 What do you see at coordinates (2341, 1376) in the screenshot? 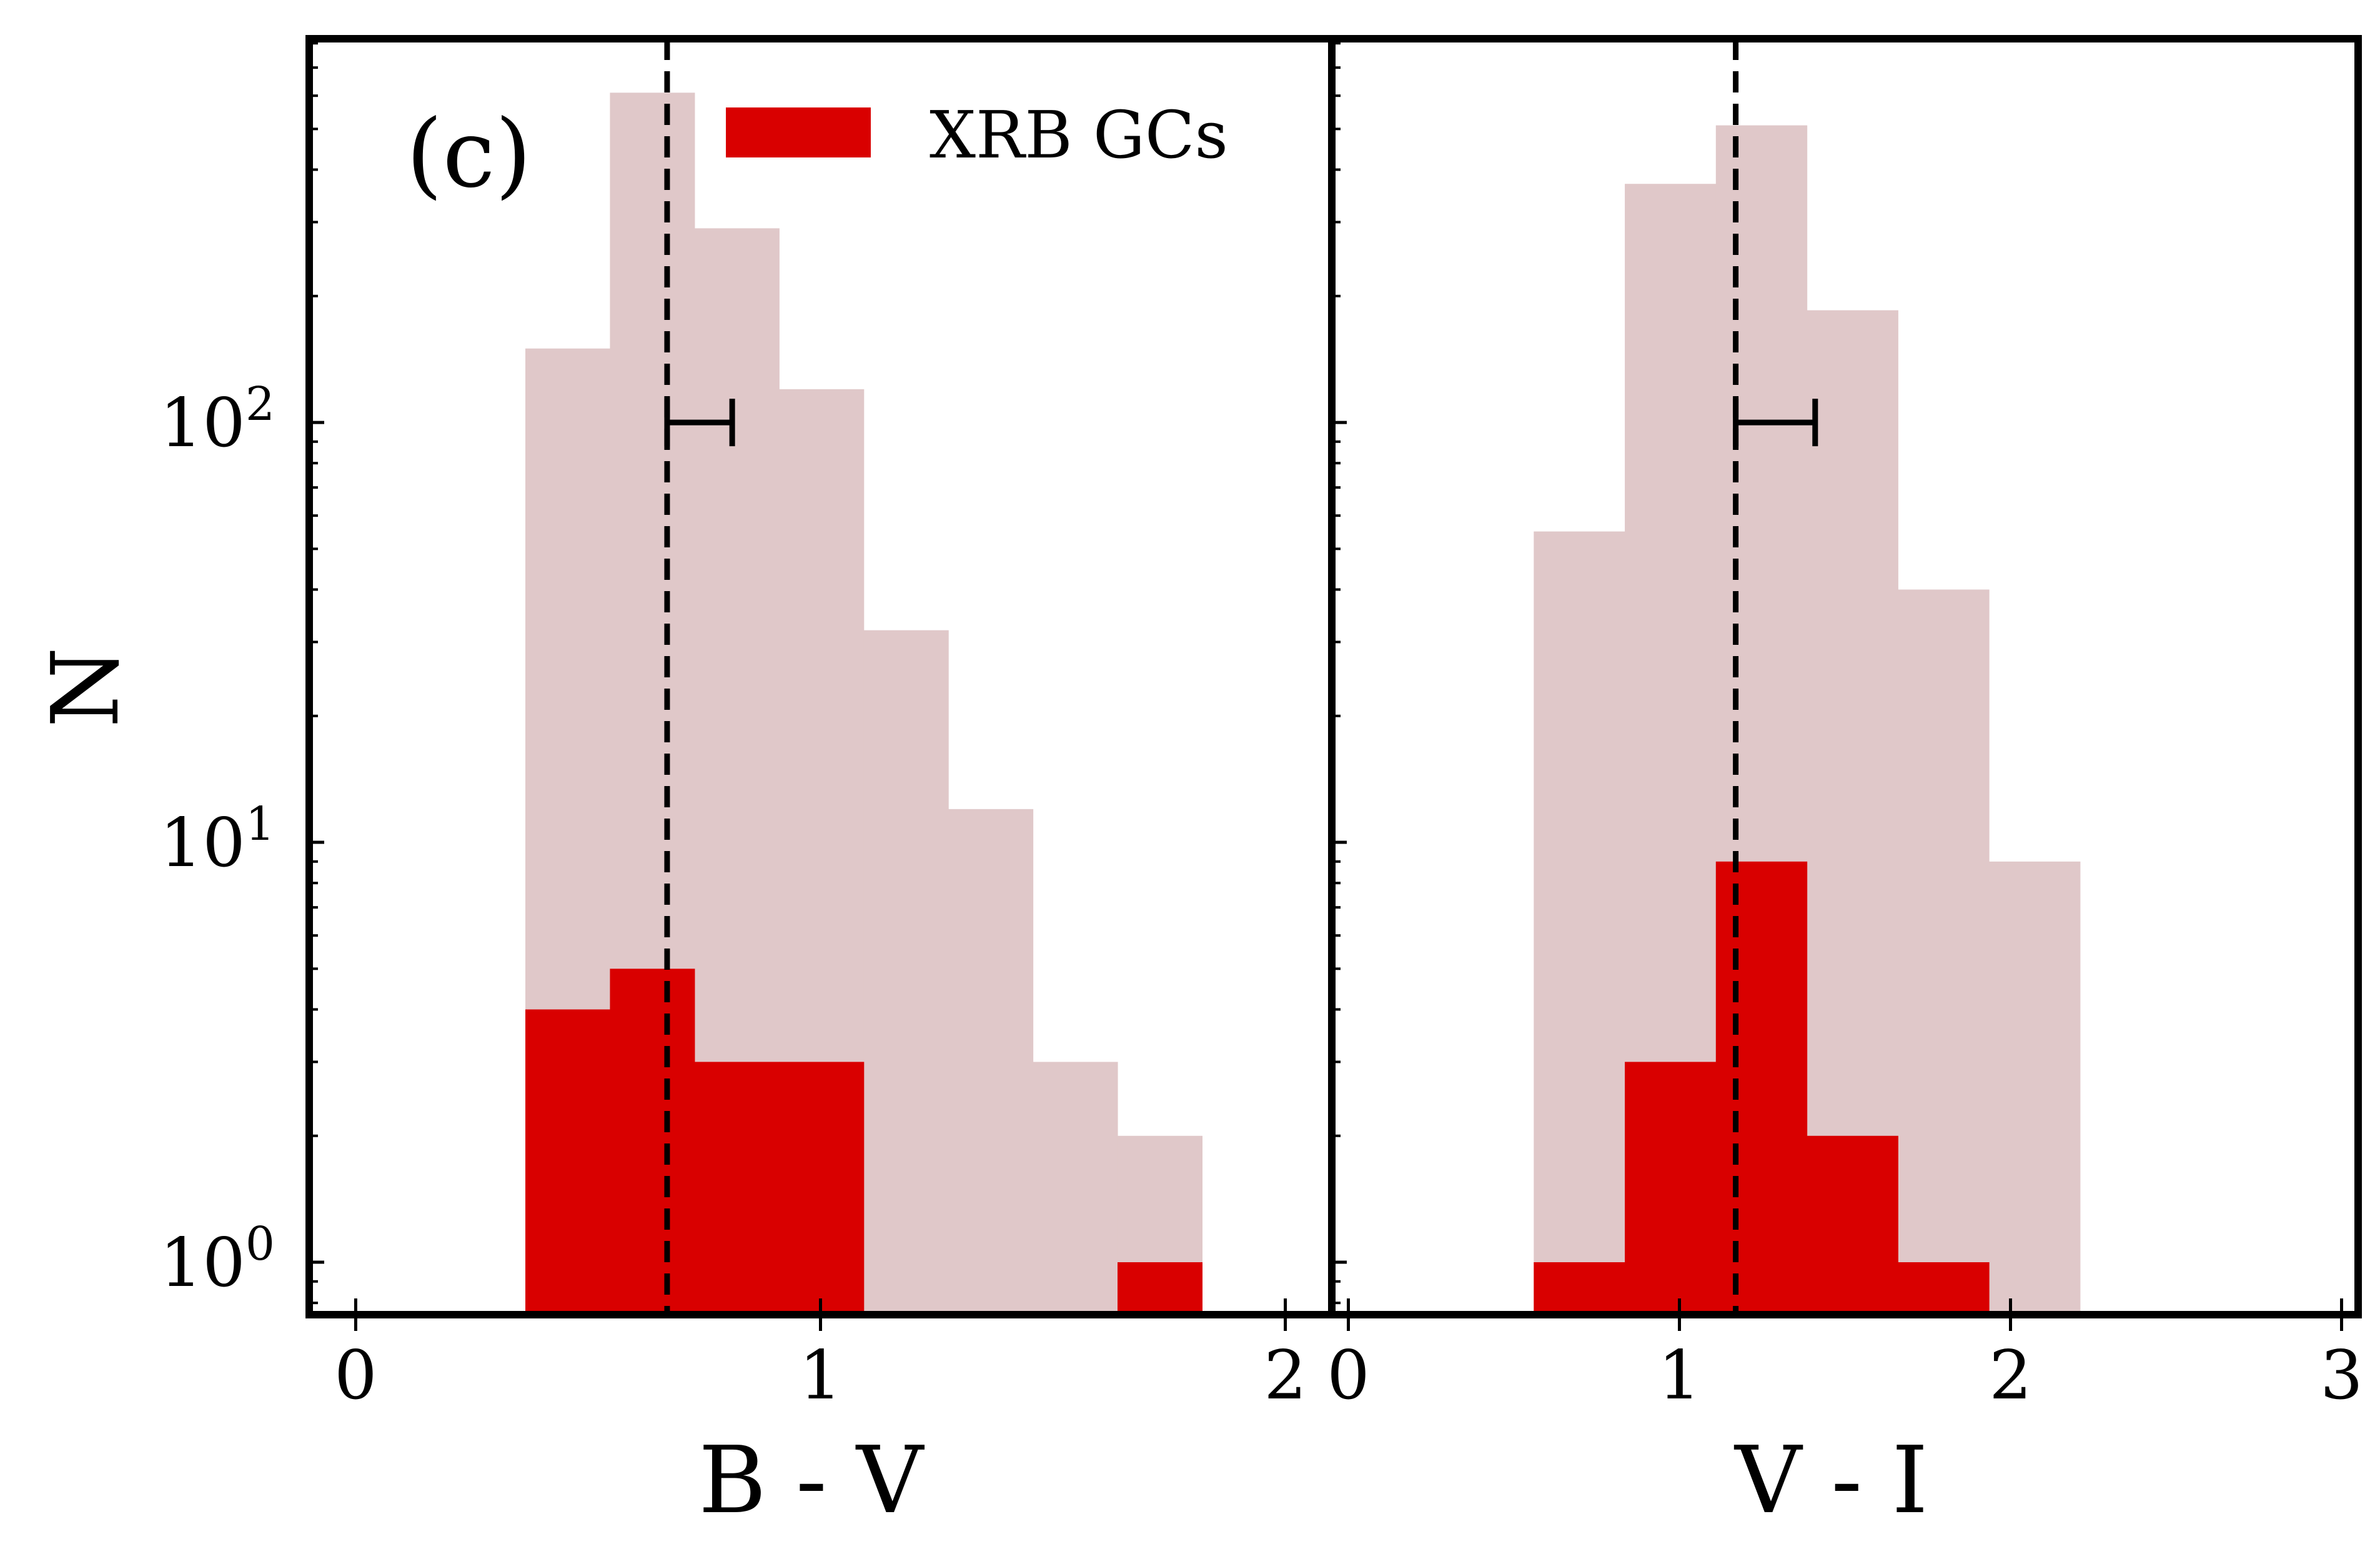
I see `x-tick-label: 3` at bounding box center [2341, 1376].